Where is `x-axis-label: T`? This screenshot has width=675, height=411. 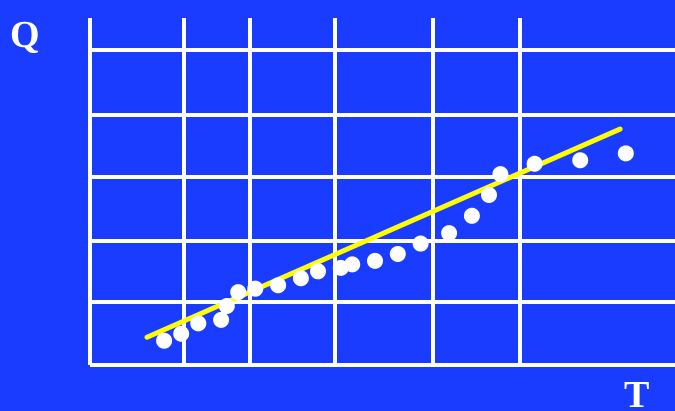
x-axis-label: T is located at coordinates (636, 392).